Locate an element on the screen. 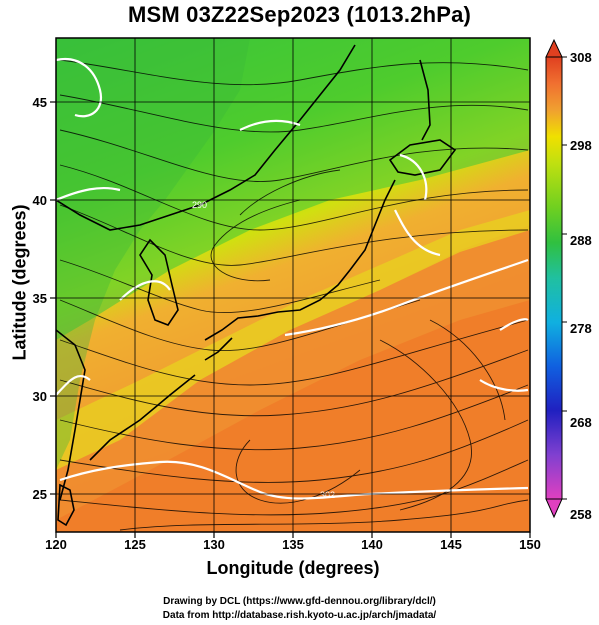  x-tick-label: 125 is located at coordinates (135, 544).